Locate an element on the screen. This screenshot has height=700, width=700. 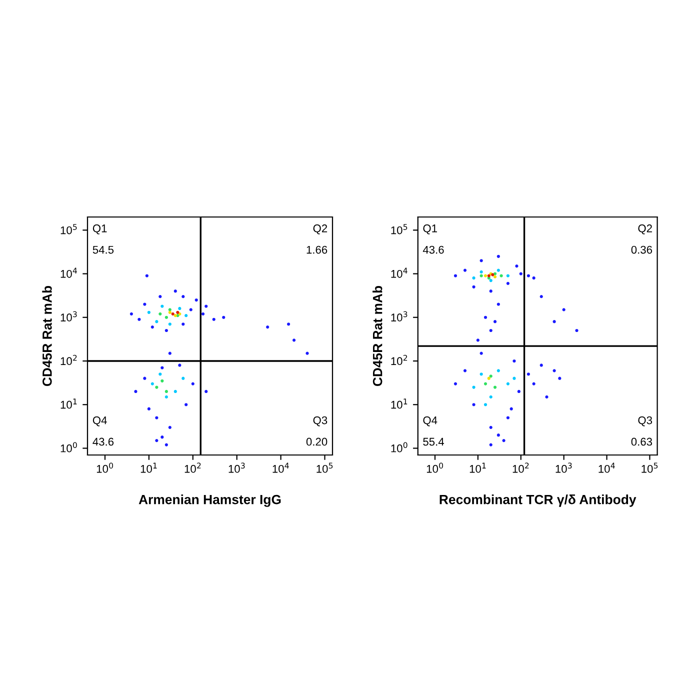
annotation: 54.5 is located at coordinates (103, 250).